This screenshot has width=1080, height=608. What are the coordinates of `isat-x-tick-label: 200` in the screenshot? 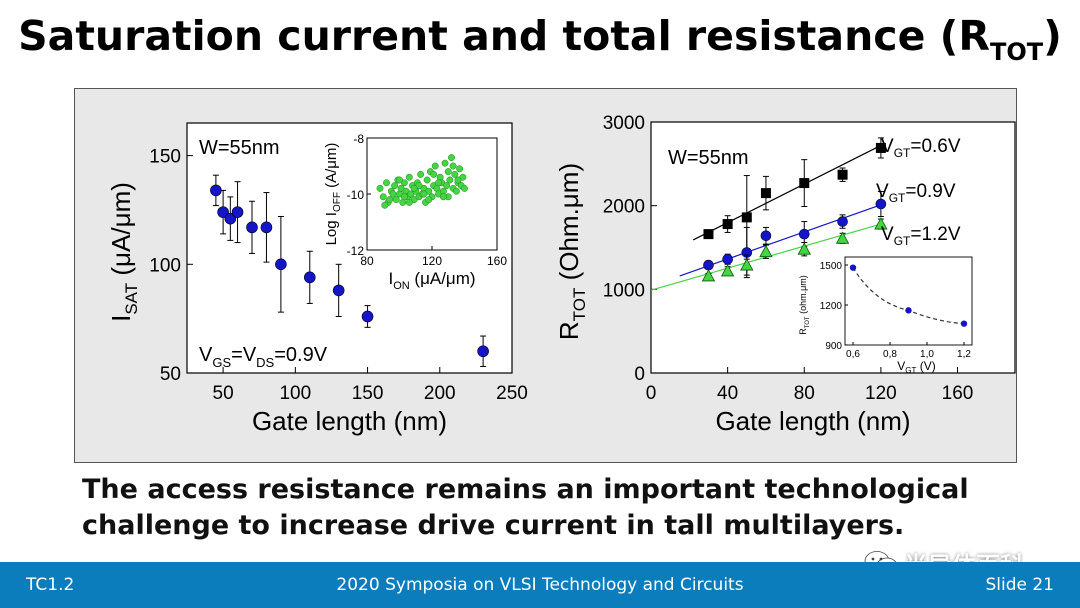 It's located at (440, 393).